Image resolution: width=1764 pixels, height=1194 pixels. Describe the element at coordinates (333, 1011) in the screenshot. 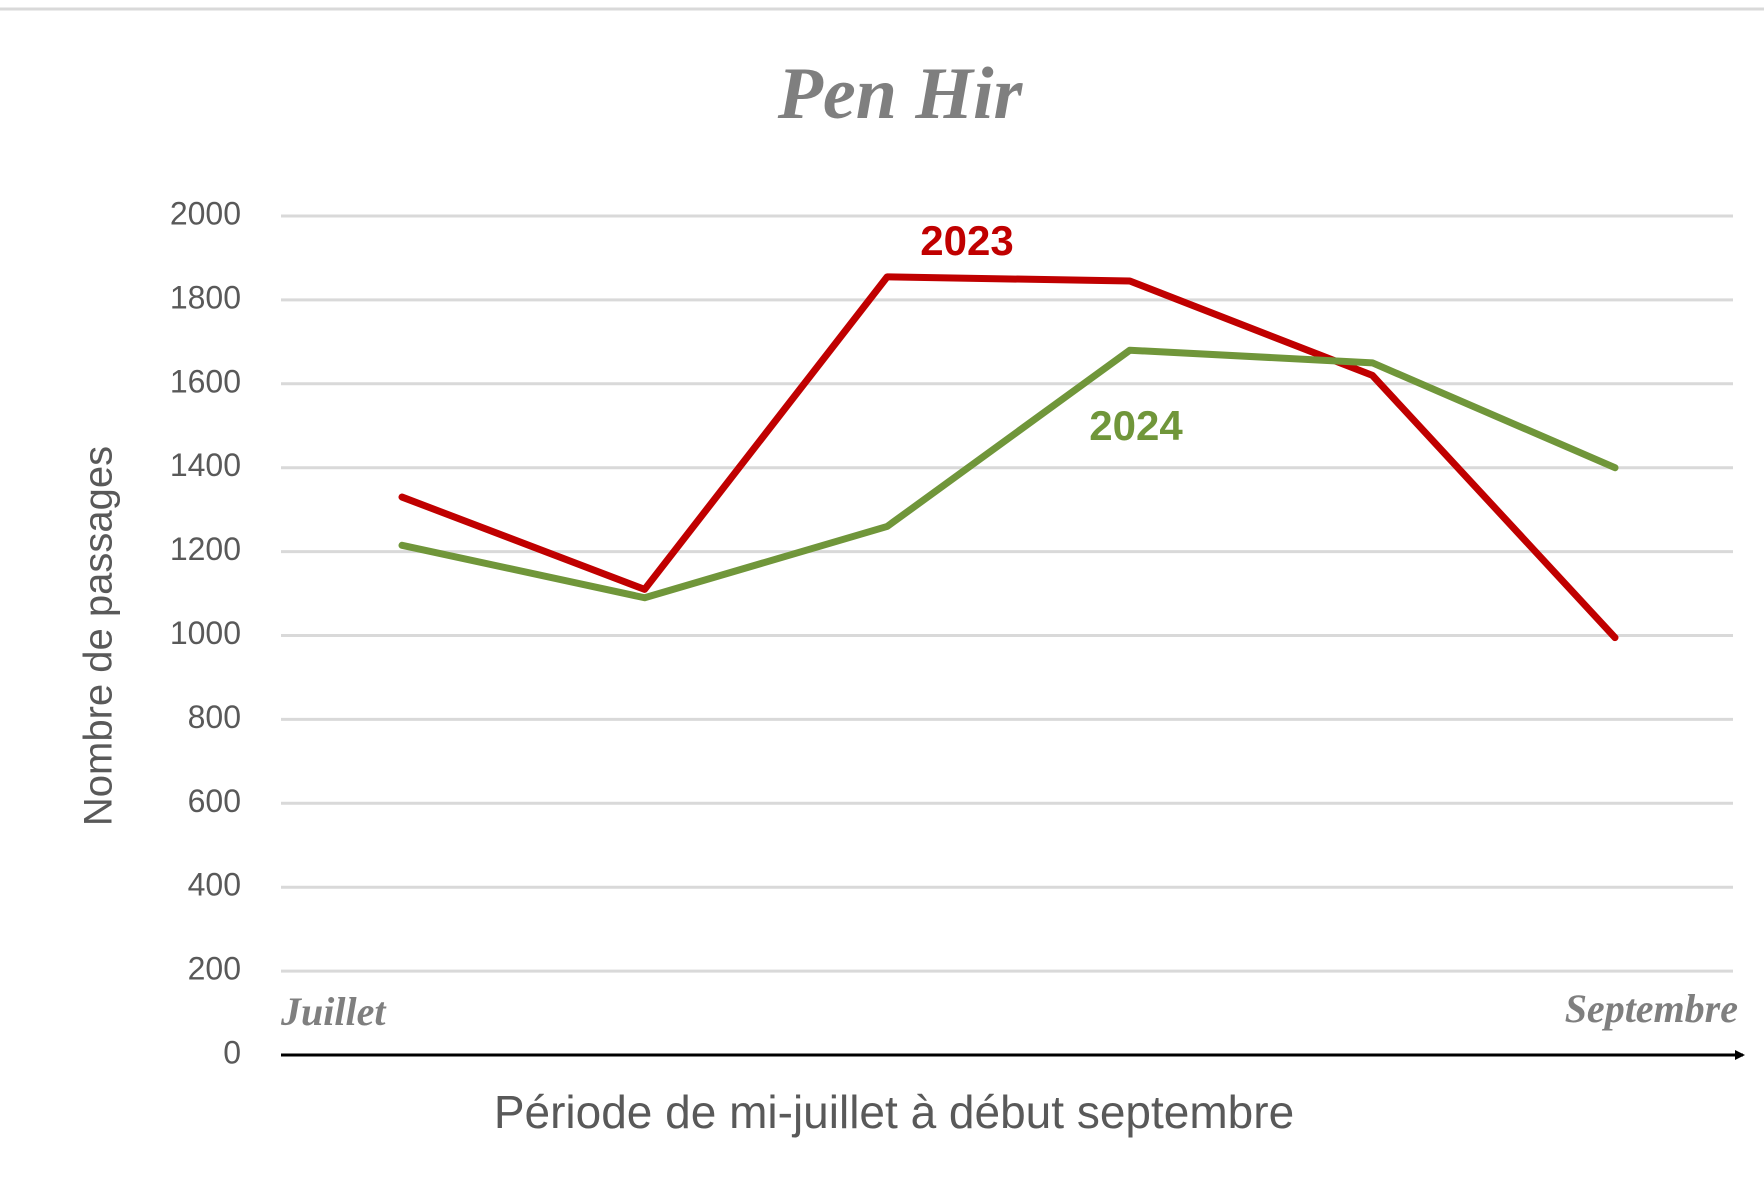

I see `start-annotation: Juillet` at that location.